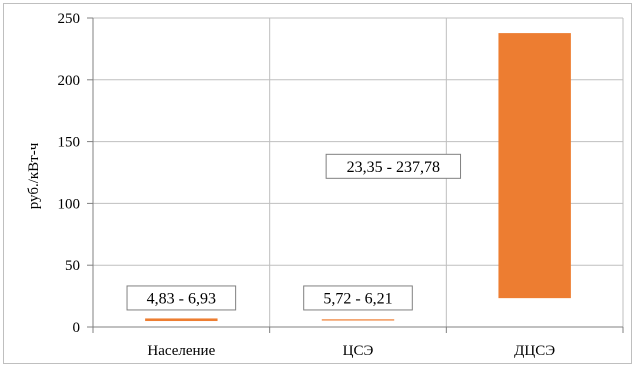 The width and height of the screenshot is (635, 372). I want to click on y-tick-label: 150, so click(69, 143).